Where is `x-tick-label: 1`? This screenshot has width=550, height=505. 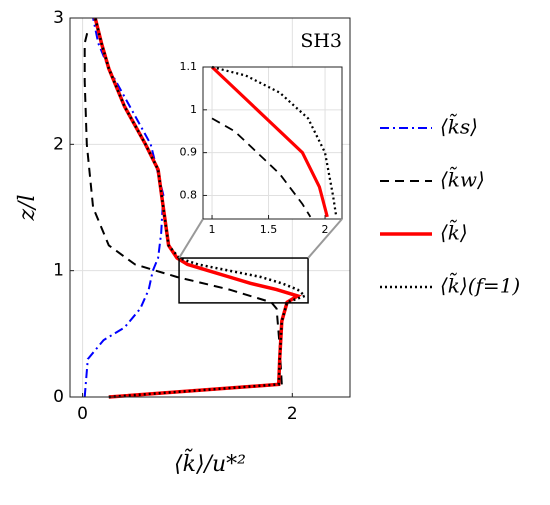
x-tick-label: 1 is located at coordinates (212, 229).